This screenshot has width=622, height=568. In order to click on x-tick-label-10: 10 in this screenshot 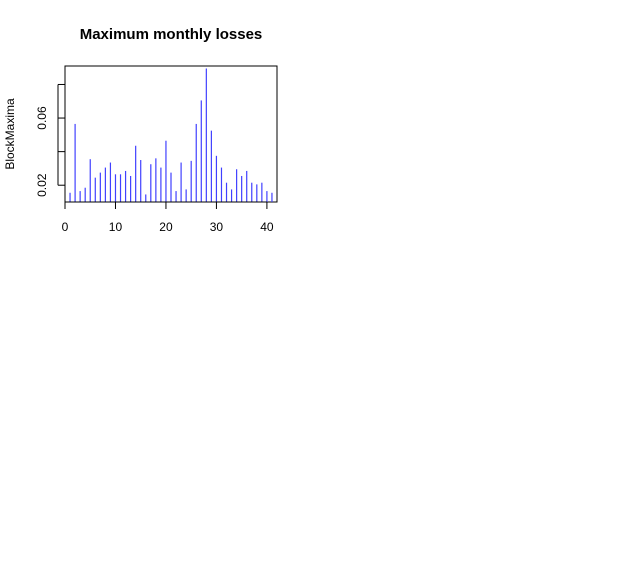, I will do `click(116, 227)`.